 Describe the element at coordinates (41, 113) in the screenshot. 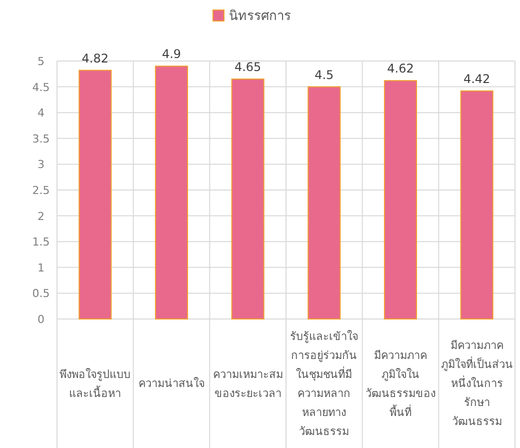

I see `y-tick-label: 4` at that location.